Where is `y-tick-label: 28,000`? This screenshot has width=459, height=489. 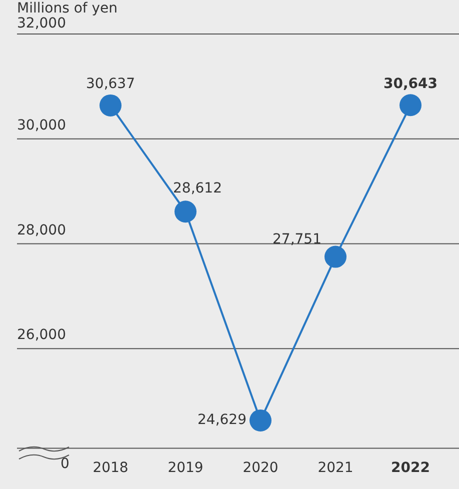
y-tick-label: 28,000 is located at coordinates (41, 230).